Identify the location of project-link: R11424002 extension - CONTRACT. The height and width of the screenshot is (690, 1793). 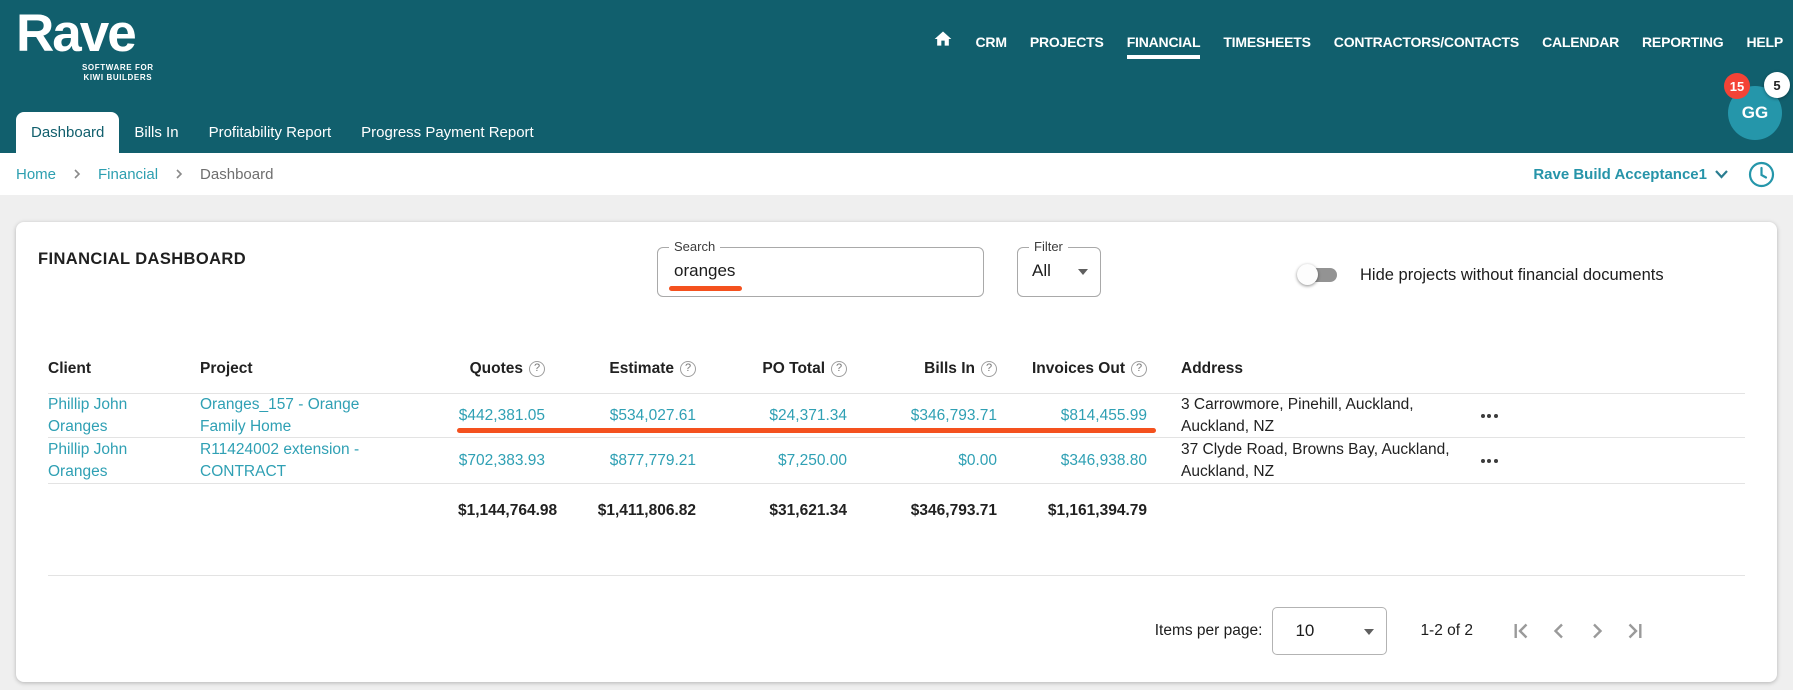
(280, 460).